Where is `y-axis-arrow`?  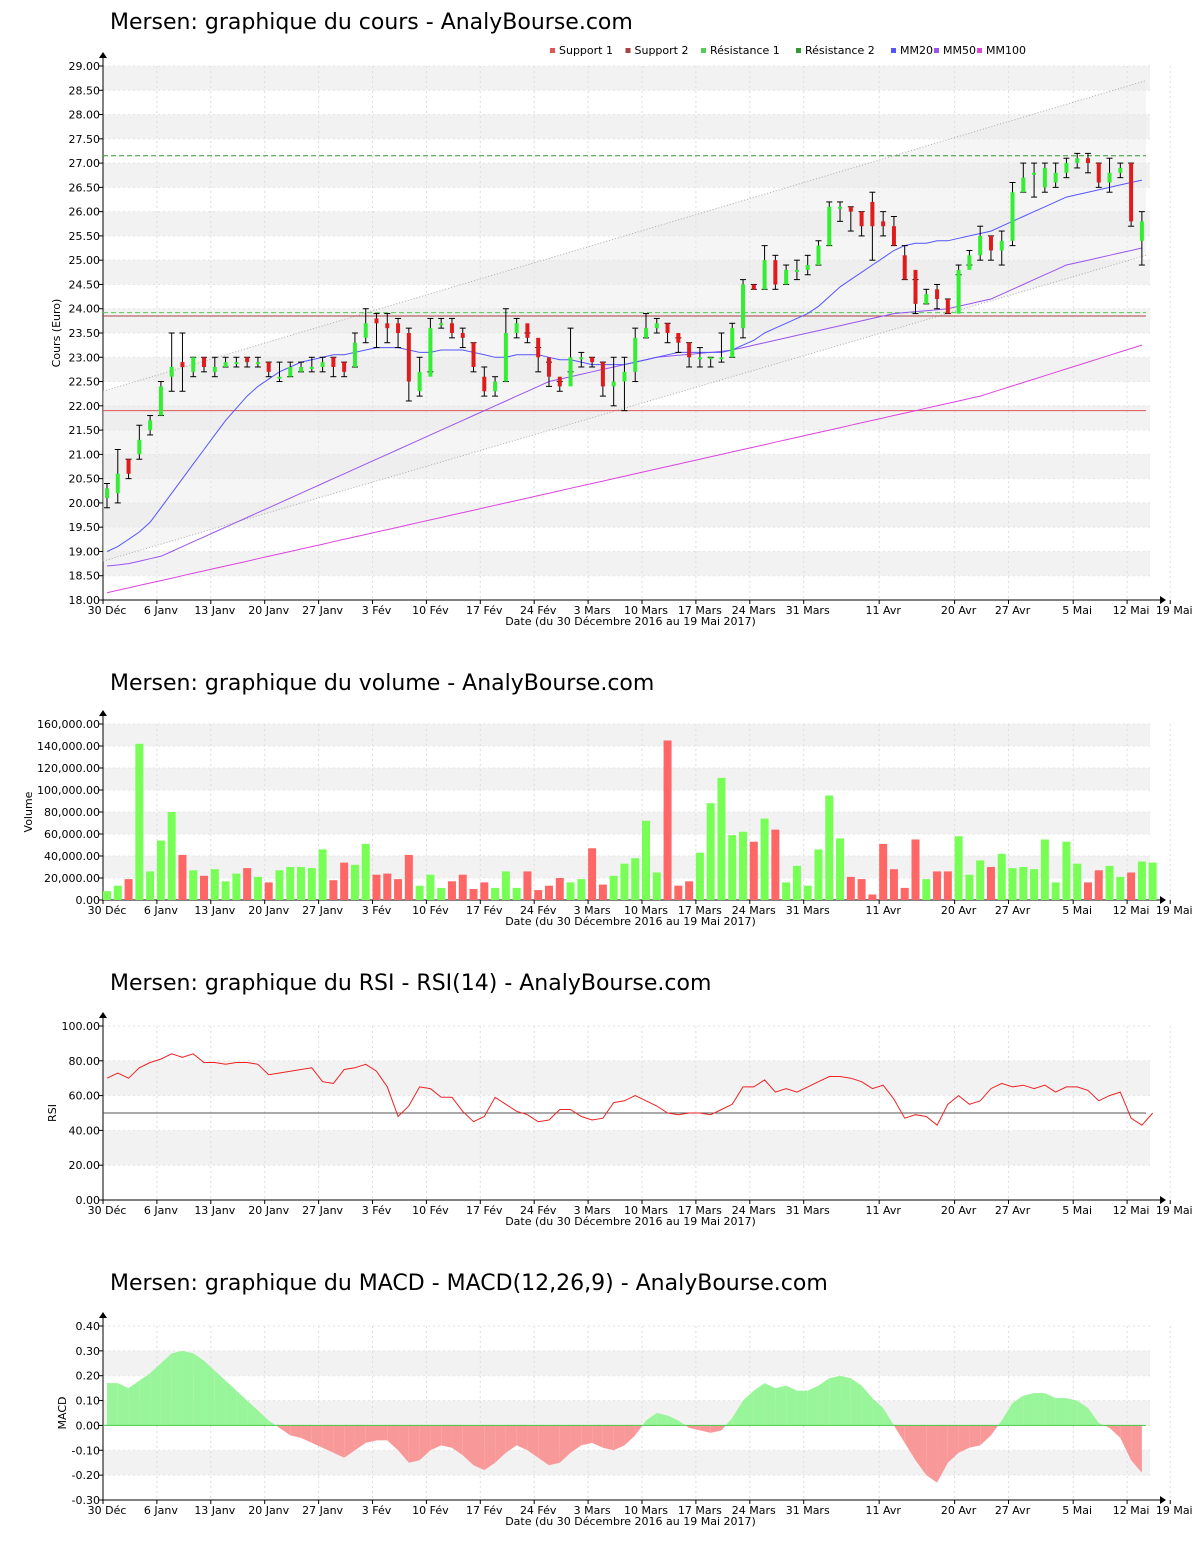 y-axis-arrow is located at coordinates (103, 1315).